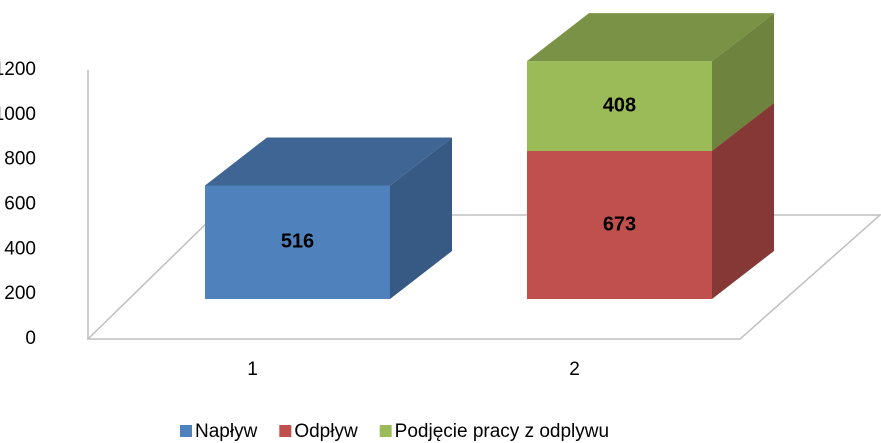 The width and height of the screenshot is (881, 443). Describe the element at coordinates (574, 369) in the screenshot. I see `x-tick-label: 2` at that location.